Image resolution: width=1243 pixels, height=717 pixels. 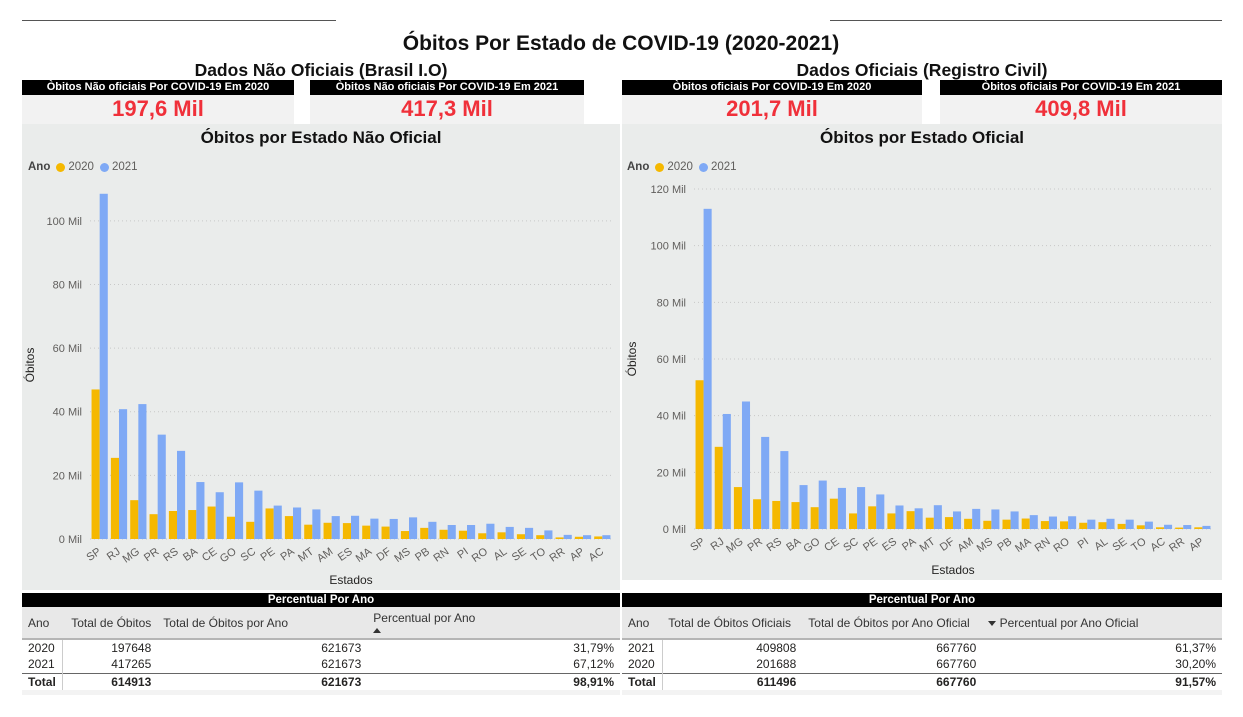 I want to click on bar-am-2020, so click(x=327, y=530).